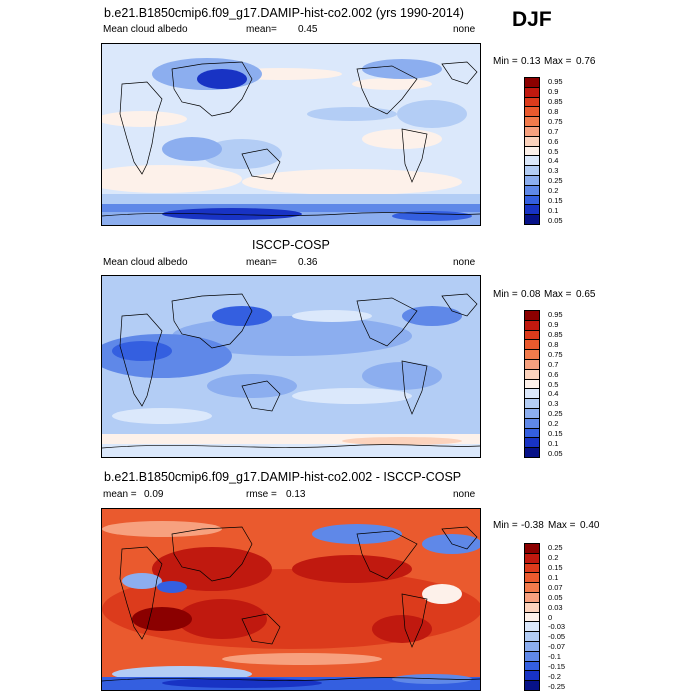 The height and width of the screenshot is (700, 700). What do you see at coordinates (554, 656) in the screenshot?
I see `colorbar-tick-label: -0.1` at bounding box center [554, 656].